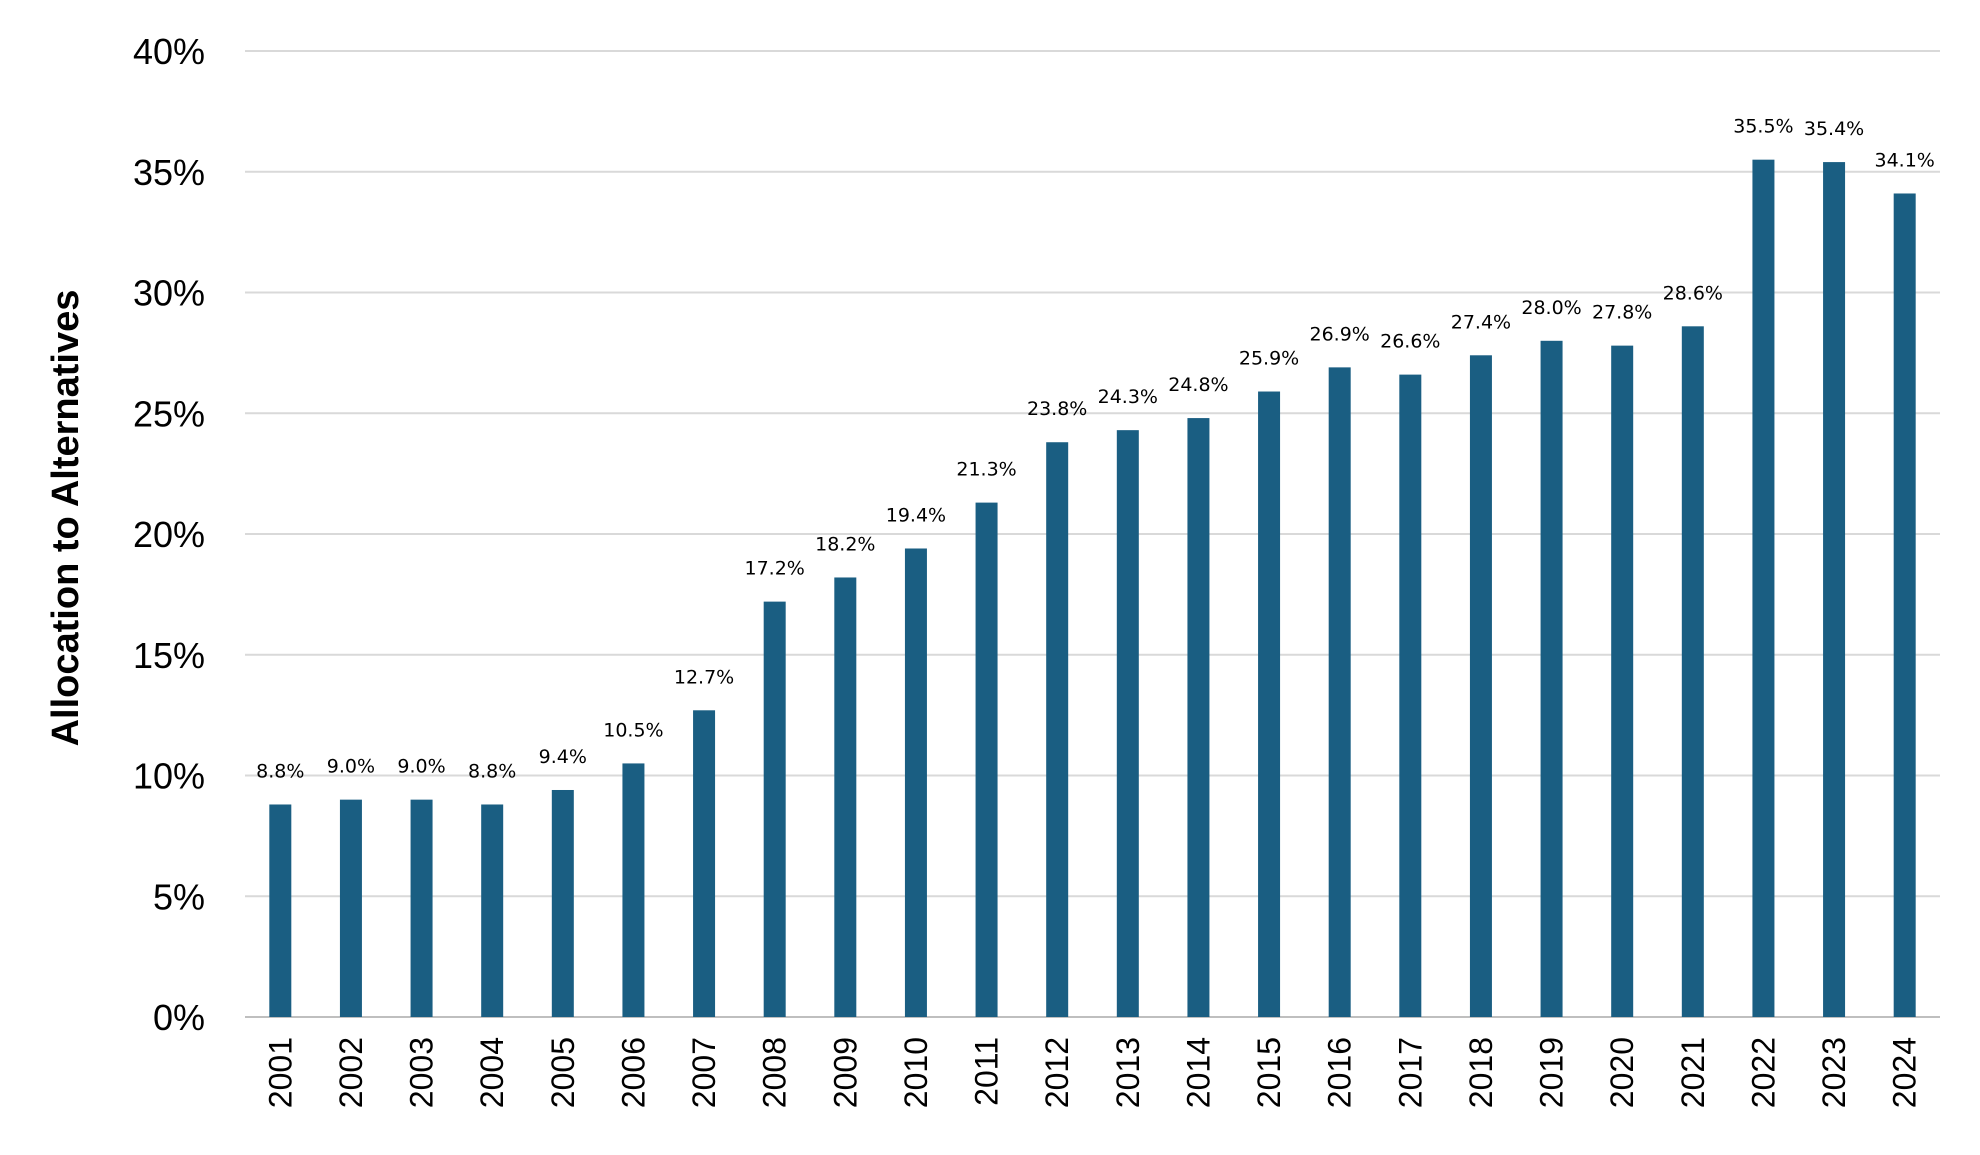 The image size is (1980, 1155). Describe the element at coordinates (169, 776) in the screenshot. I see `y-tick-label: 10%` at that location.